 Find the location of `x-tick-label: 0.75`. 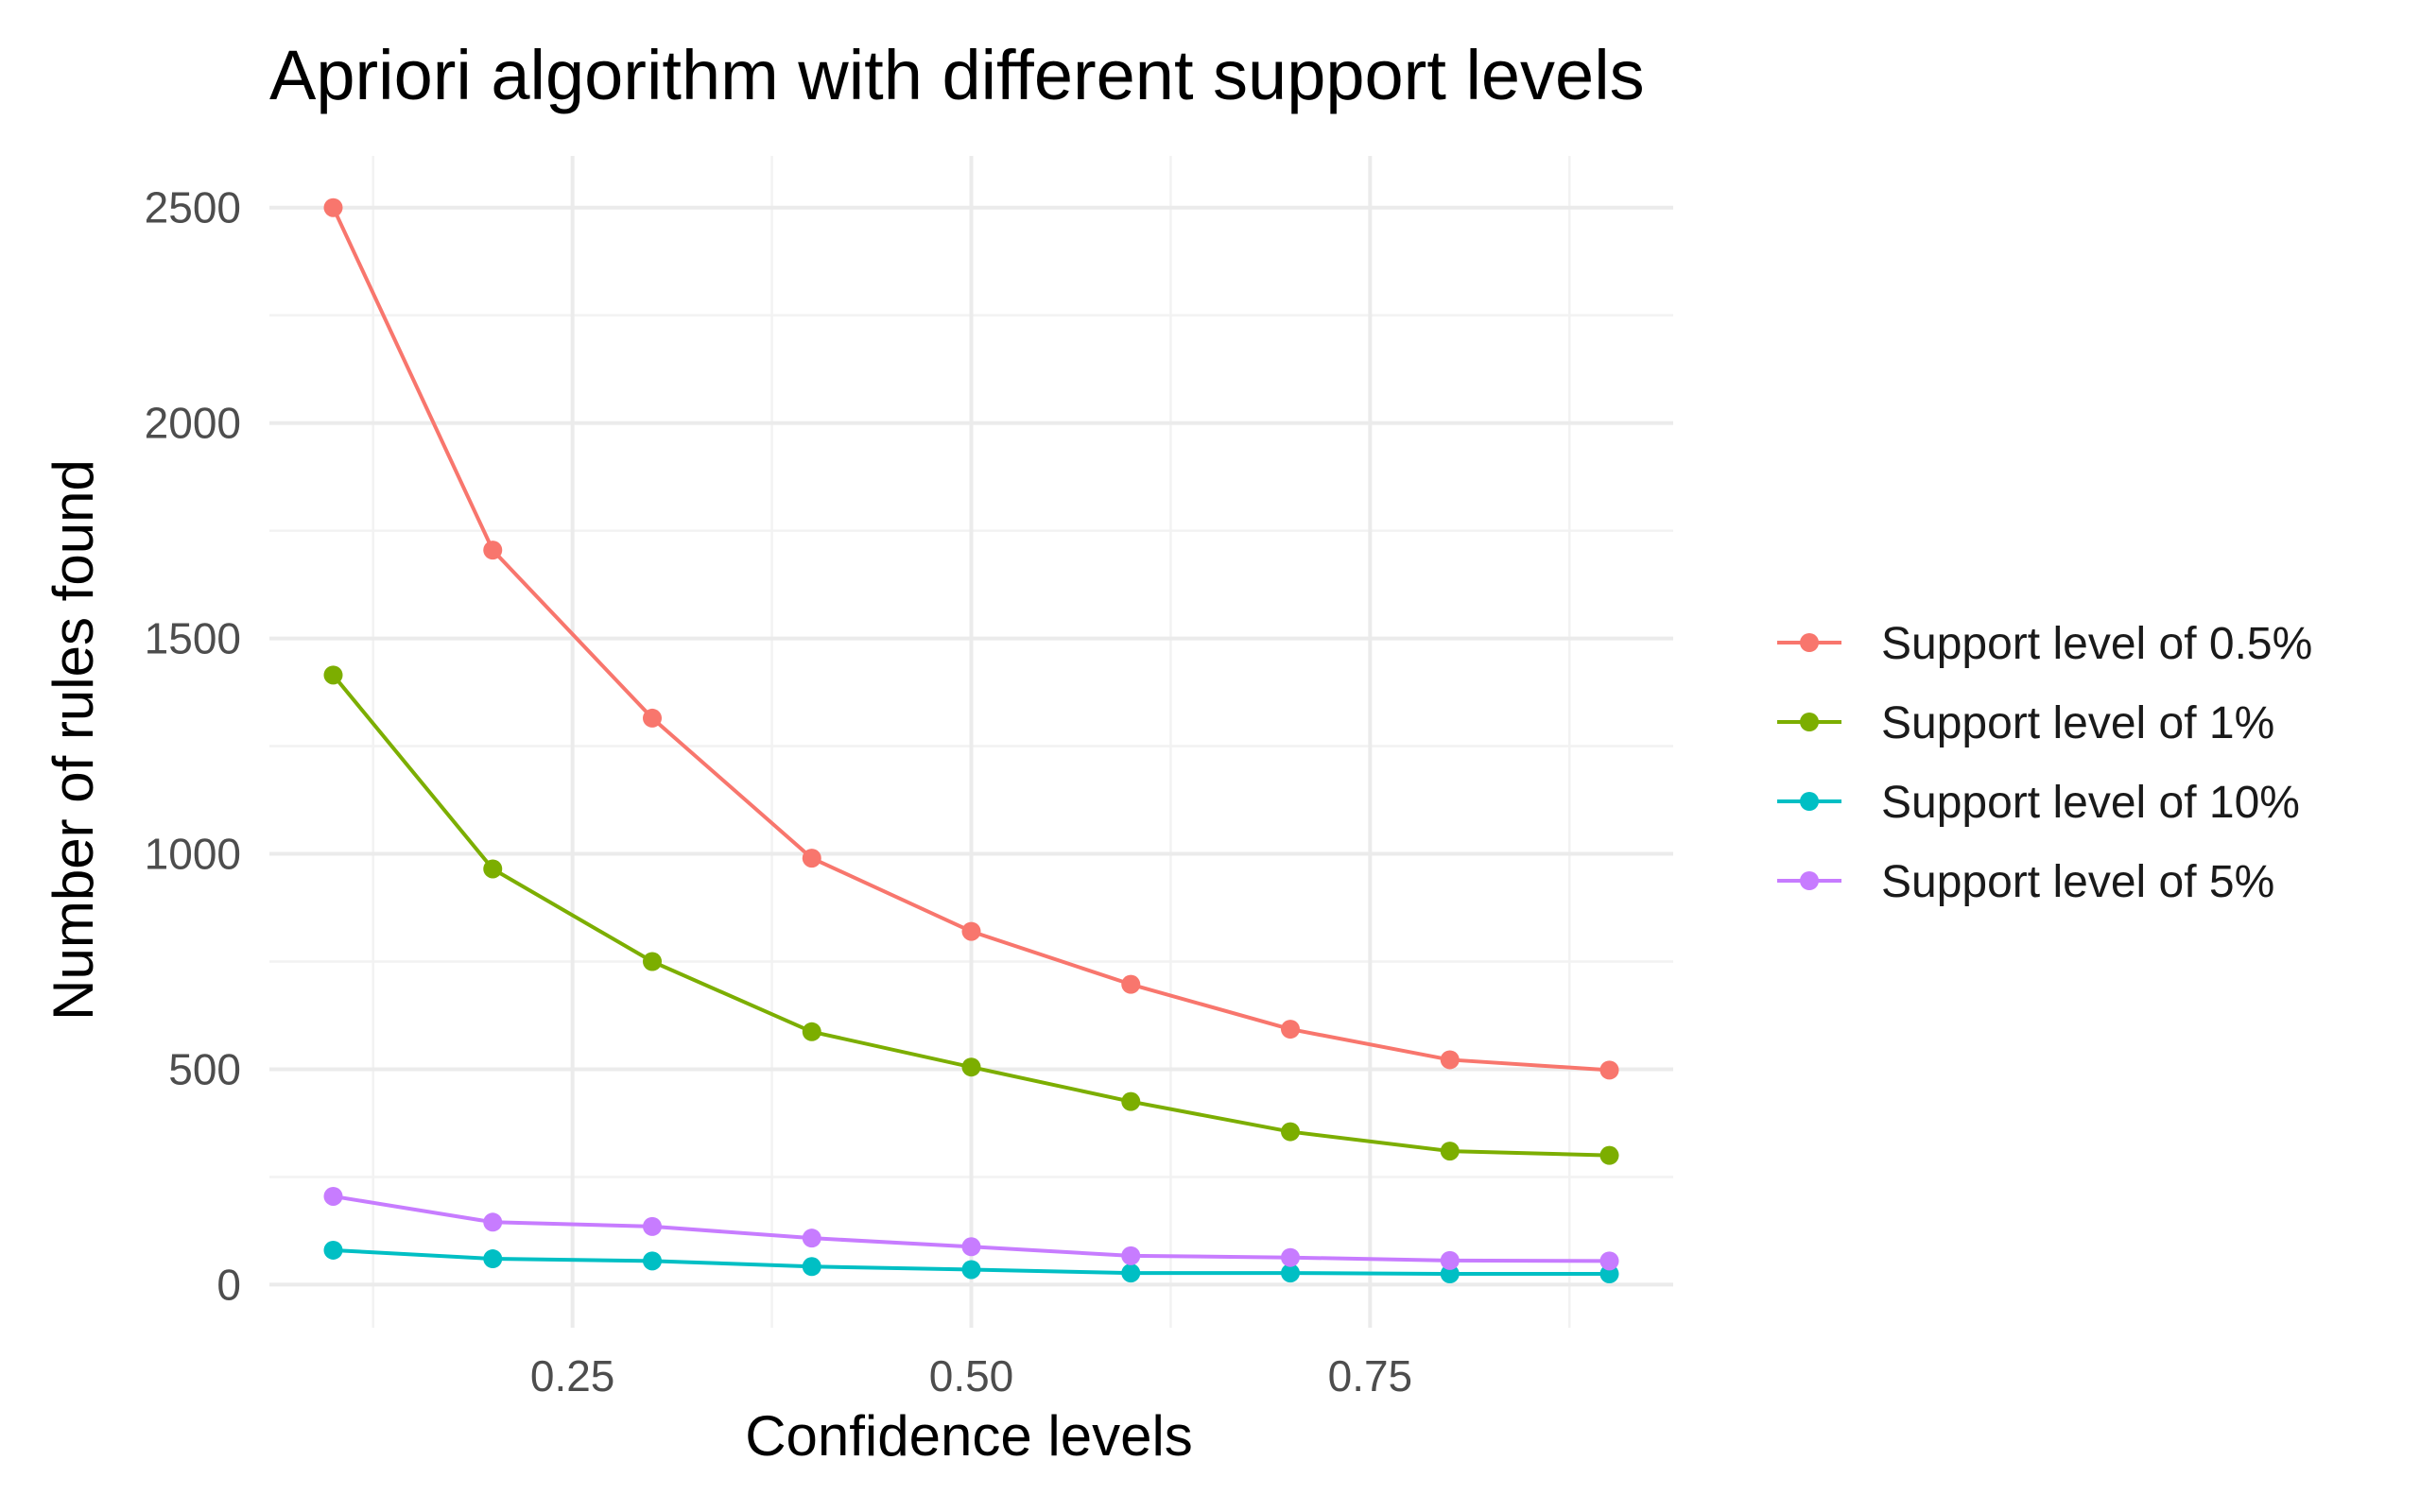

x-tick-label: 0.75 is located at coordinates (1370, 1375).